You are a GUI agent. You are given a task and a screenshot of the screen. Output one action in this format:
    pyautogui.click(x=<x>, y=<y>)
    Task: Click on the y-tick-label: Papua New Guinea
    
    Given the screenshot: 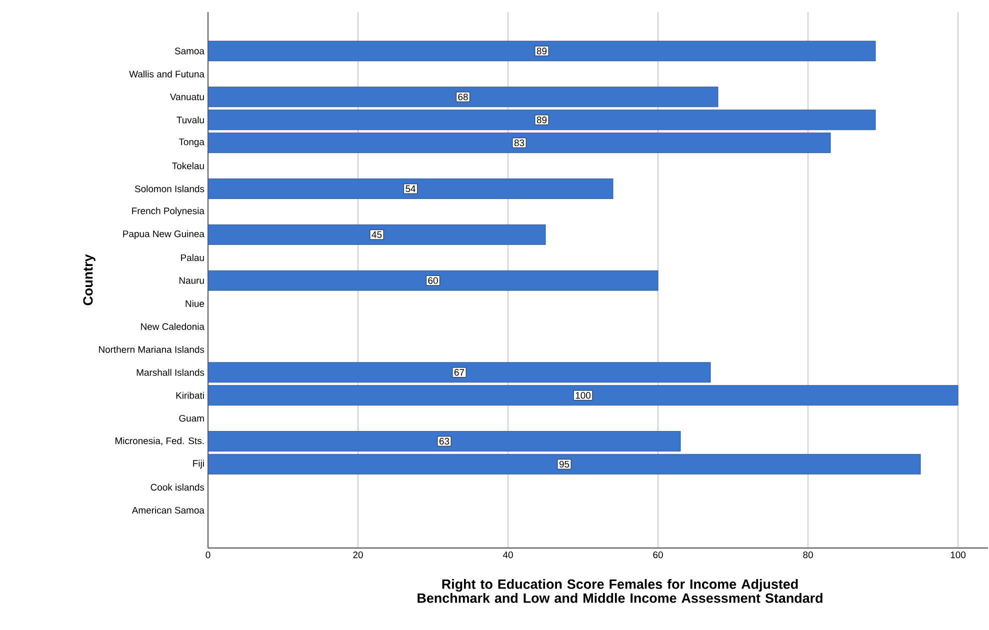 What is the action you would take?
    pyautogui.click(x=163, y=235)
    